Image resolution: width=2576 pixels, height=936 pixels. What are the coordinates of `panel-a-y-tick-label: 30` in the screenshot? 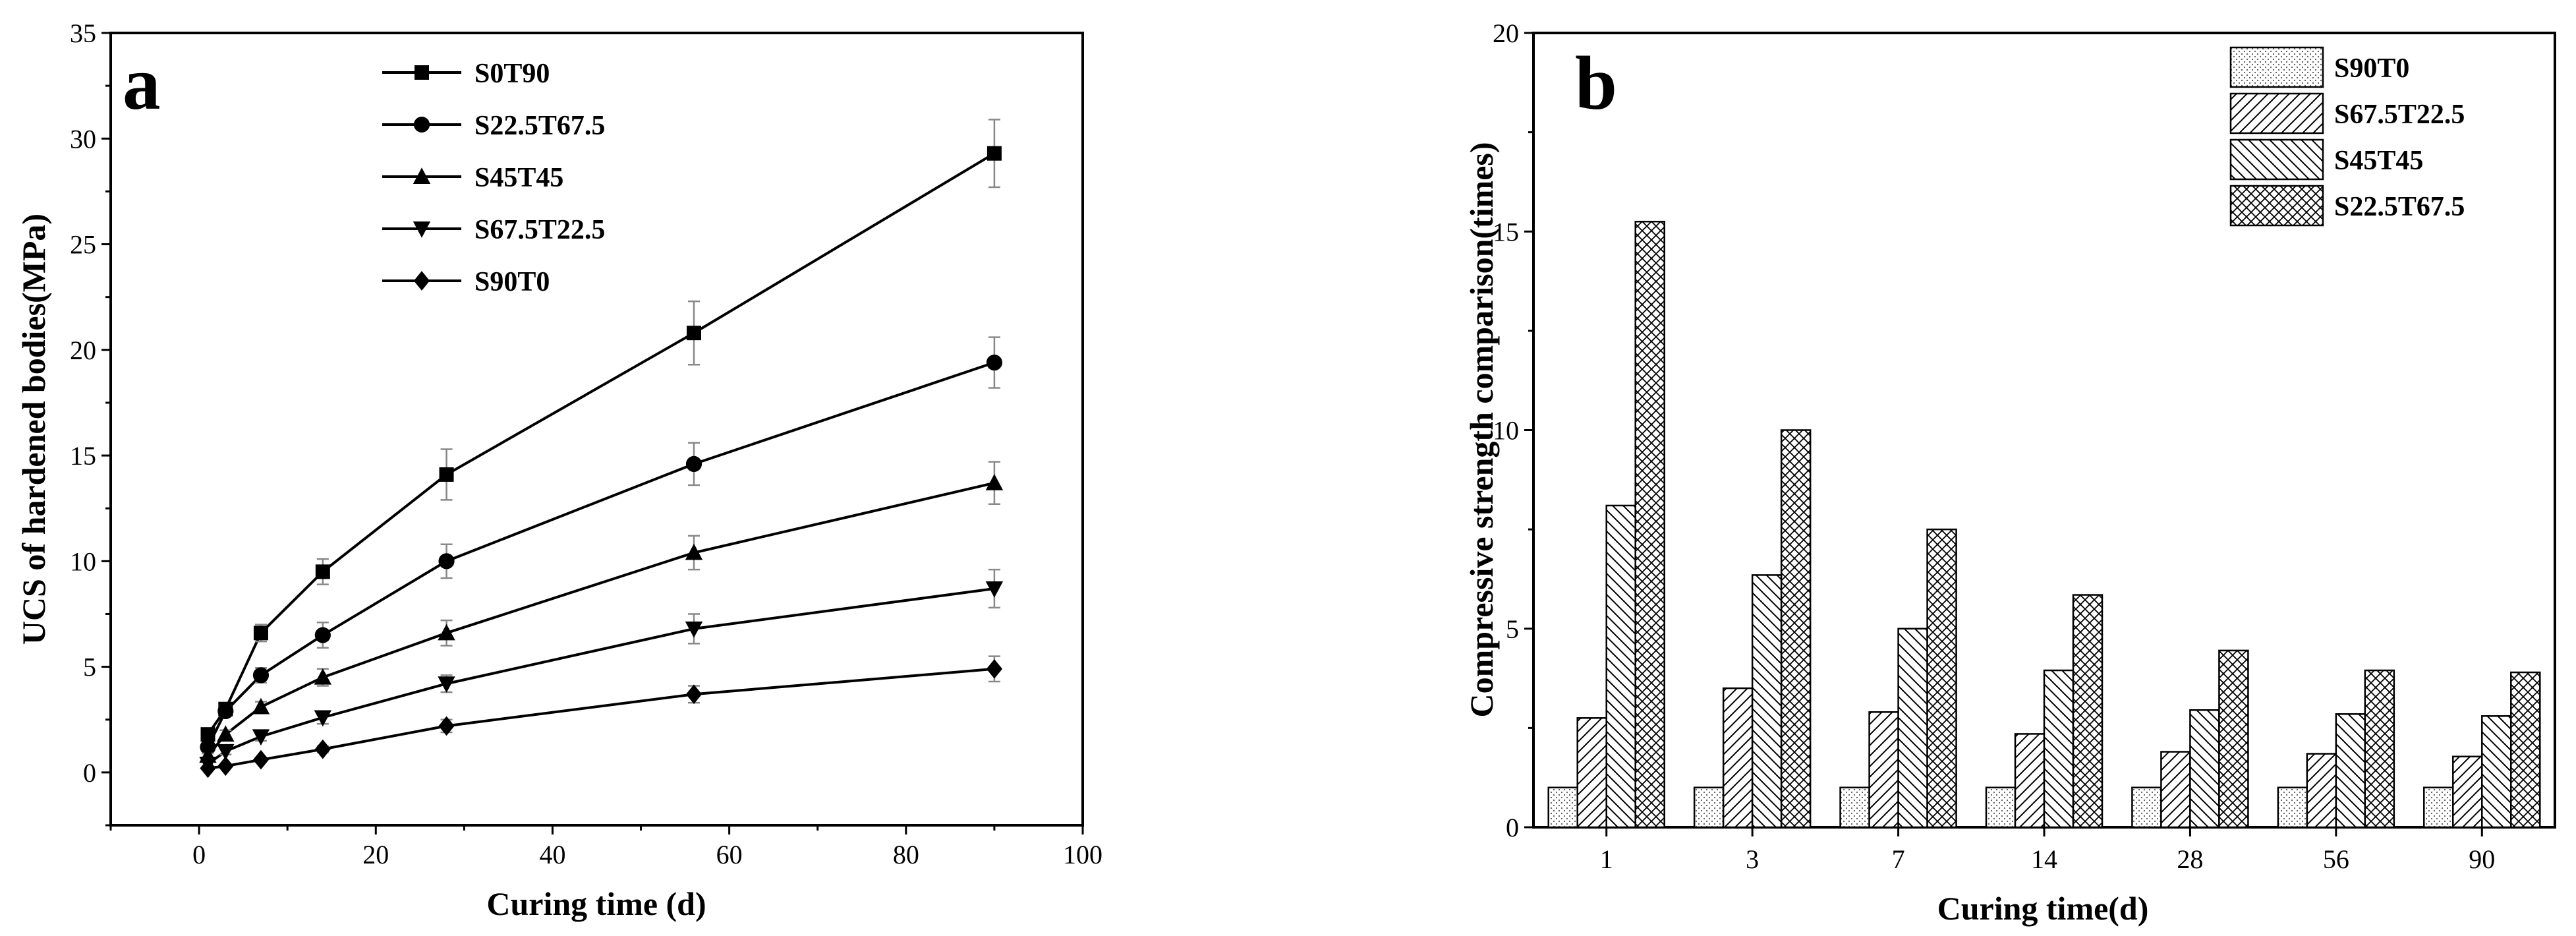 It's located at (83, 139).